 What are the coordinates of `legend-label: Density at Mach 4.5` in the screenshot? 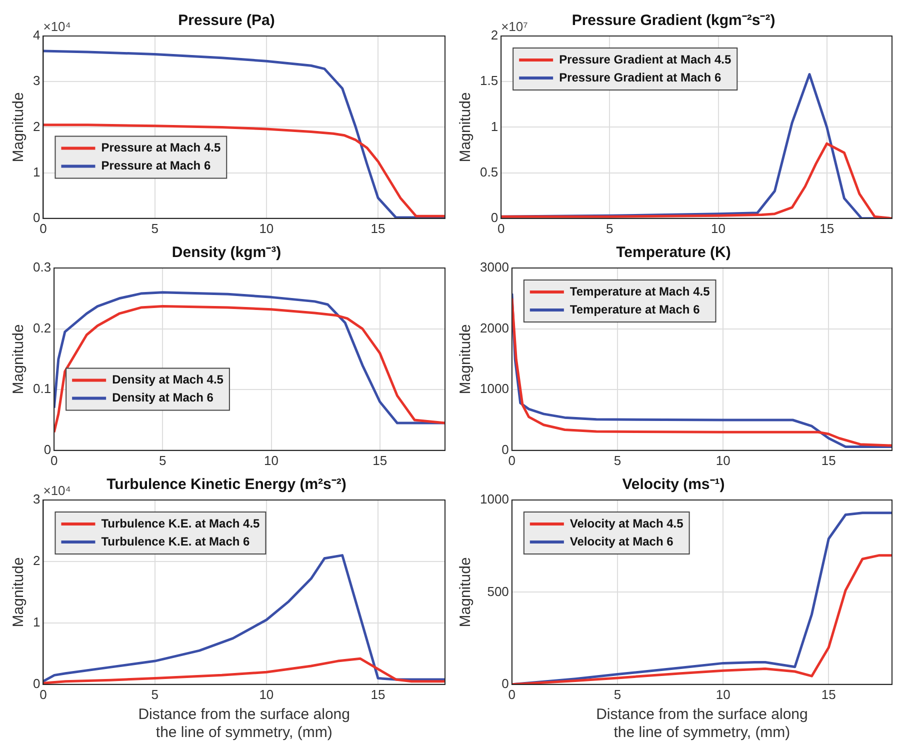 It's located at (168, 379).